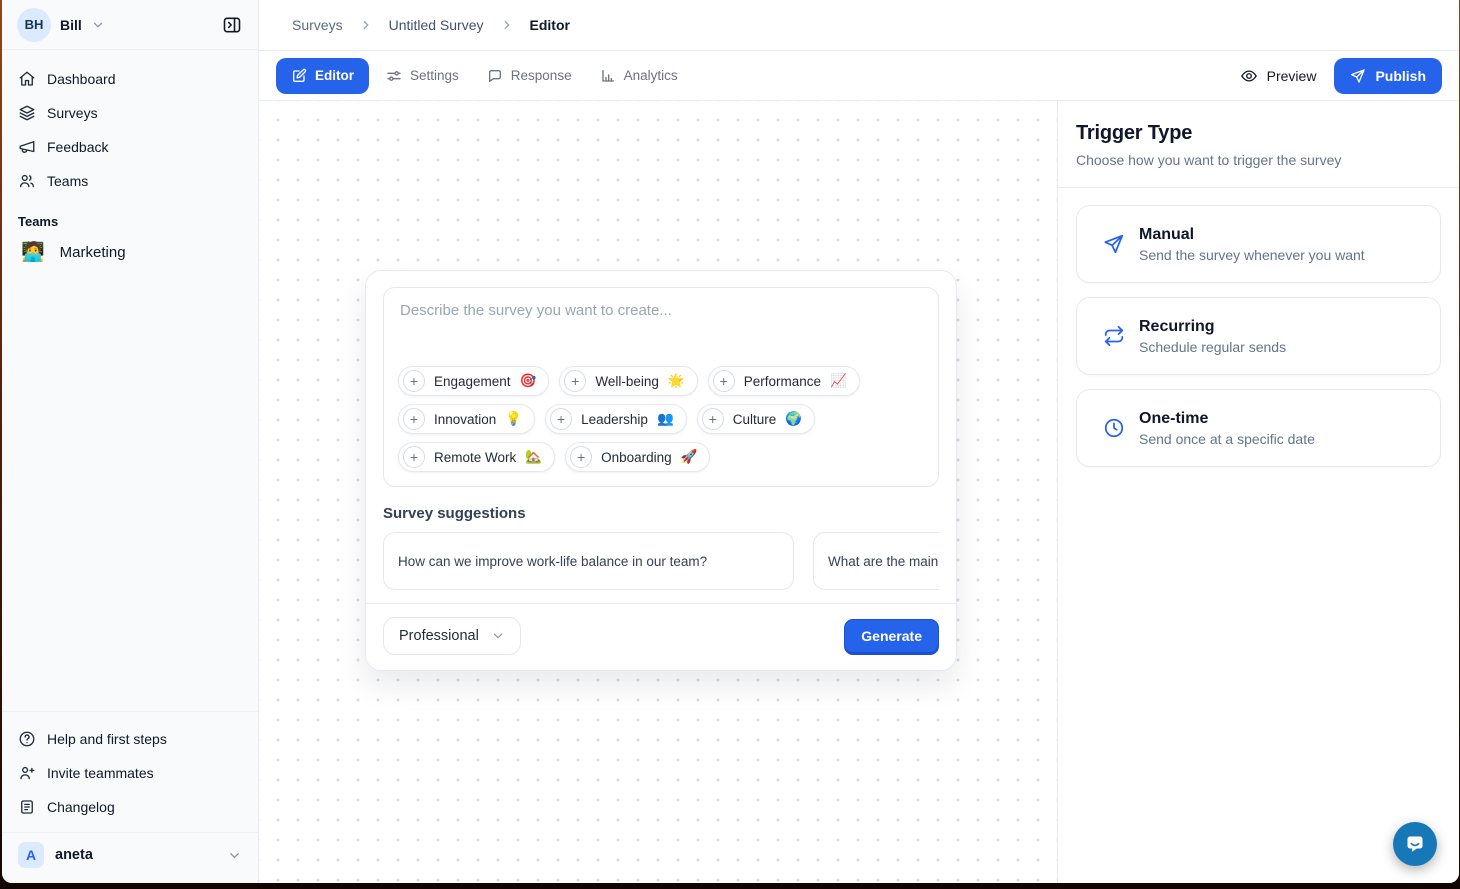 Image resolution: width=1460 pixels, height=889 pixels. Describe the element at coordinates (130, 739) in the screenshot. I see `sidebar-item-help: Help and first steps` at that location.